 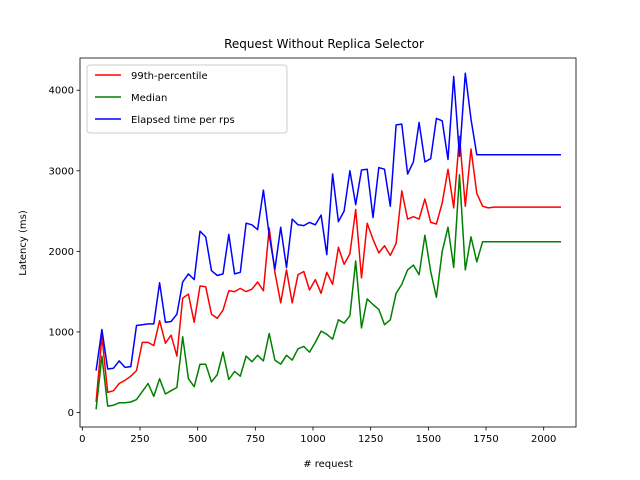 I want to click on legend-label-1: Median, so click(x=149, y=98).